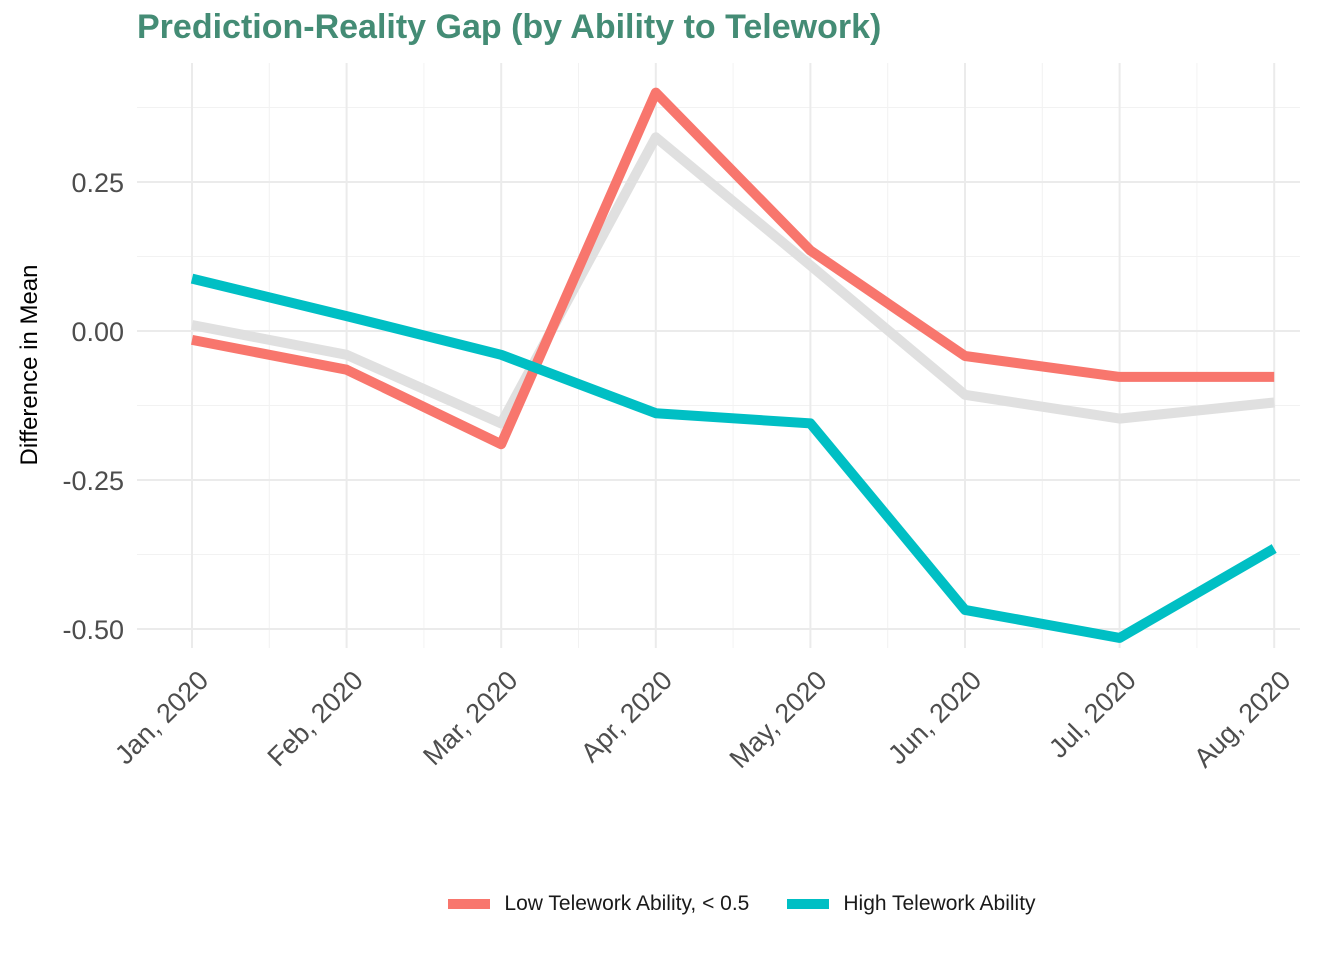 This screenshot has height=960, width=1344. What do you see at coordinates (93, 481) in the screenshot?
I see `y-tick-label: -0.25` at bounding box center [93, 481].